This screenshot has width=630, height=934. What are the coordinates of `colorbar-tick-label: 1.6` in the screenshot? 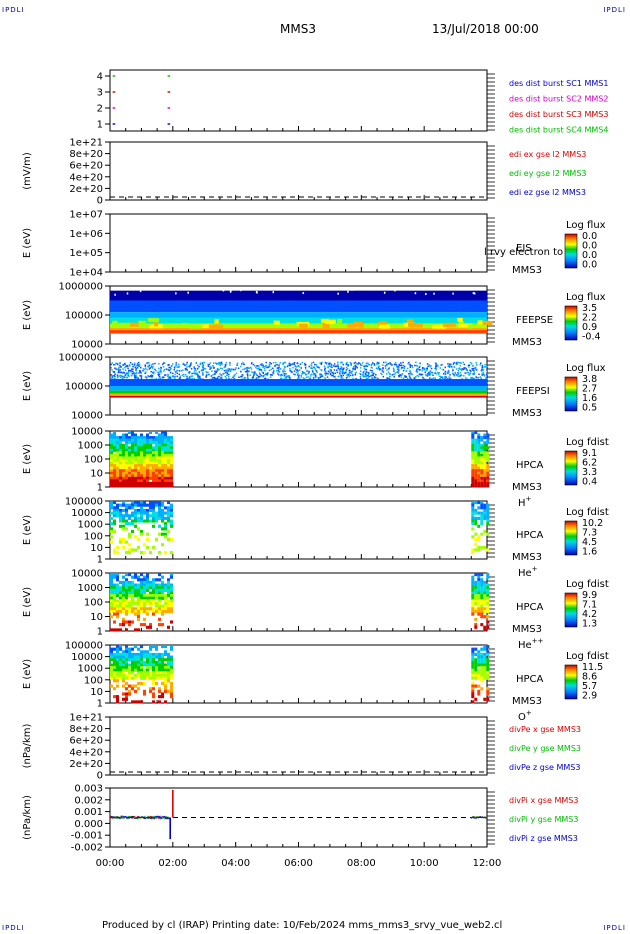 It's located at (589, 398).